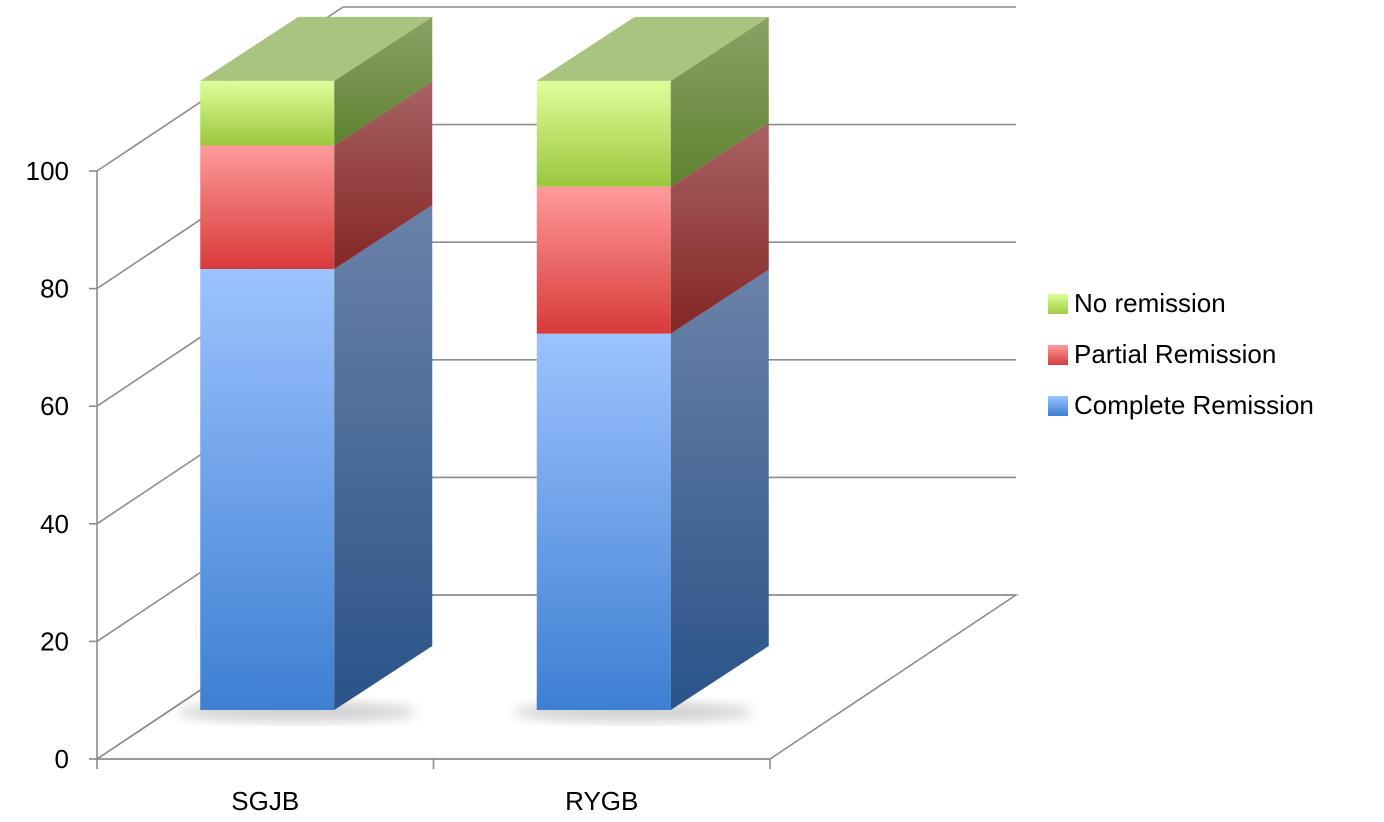 The height and width of the screenshot is (822, 1384). What do you see at coordinates (54, 406) in the screenshot?
I see `y-tick-label: 60` at bounding box center [54, 406].